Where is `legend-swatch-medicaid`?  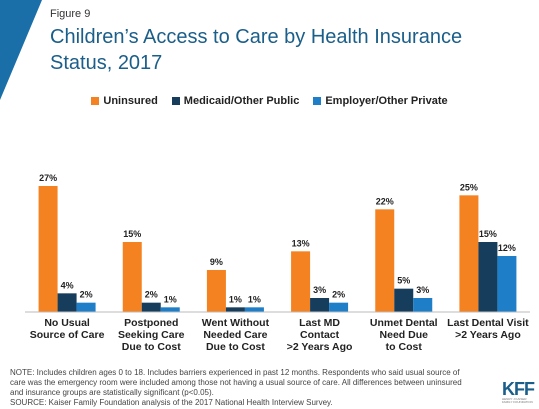 legend-swatch-medicaid is located at coordinates (175, 101).